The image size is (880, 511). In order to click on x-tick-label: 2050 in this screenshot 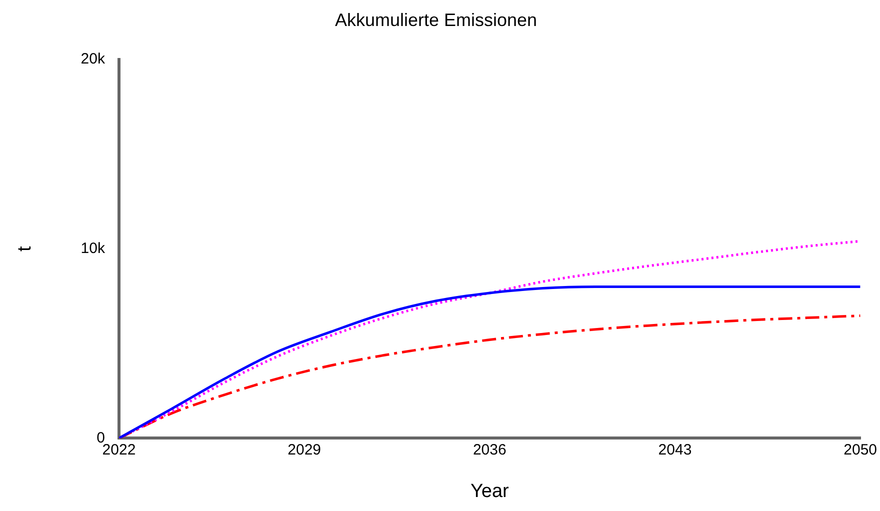, I will do `click(861, 449)`.